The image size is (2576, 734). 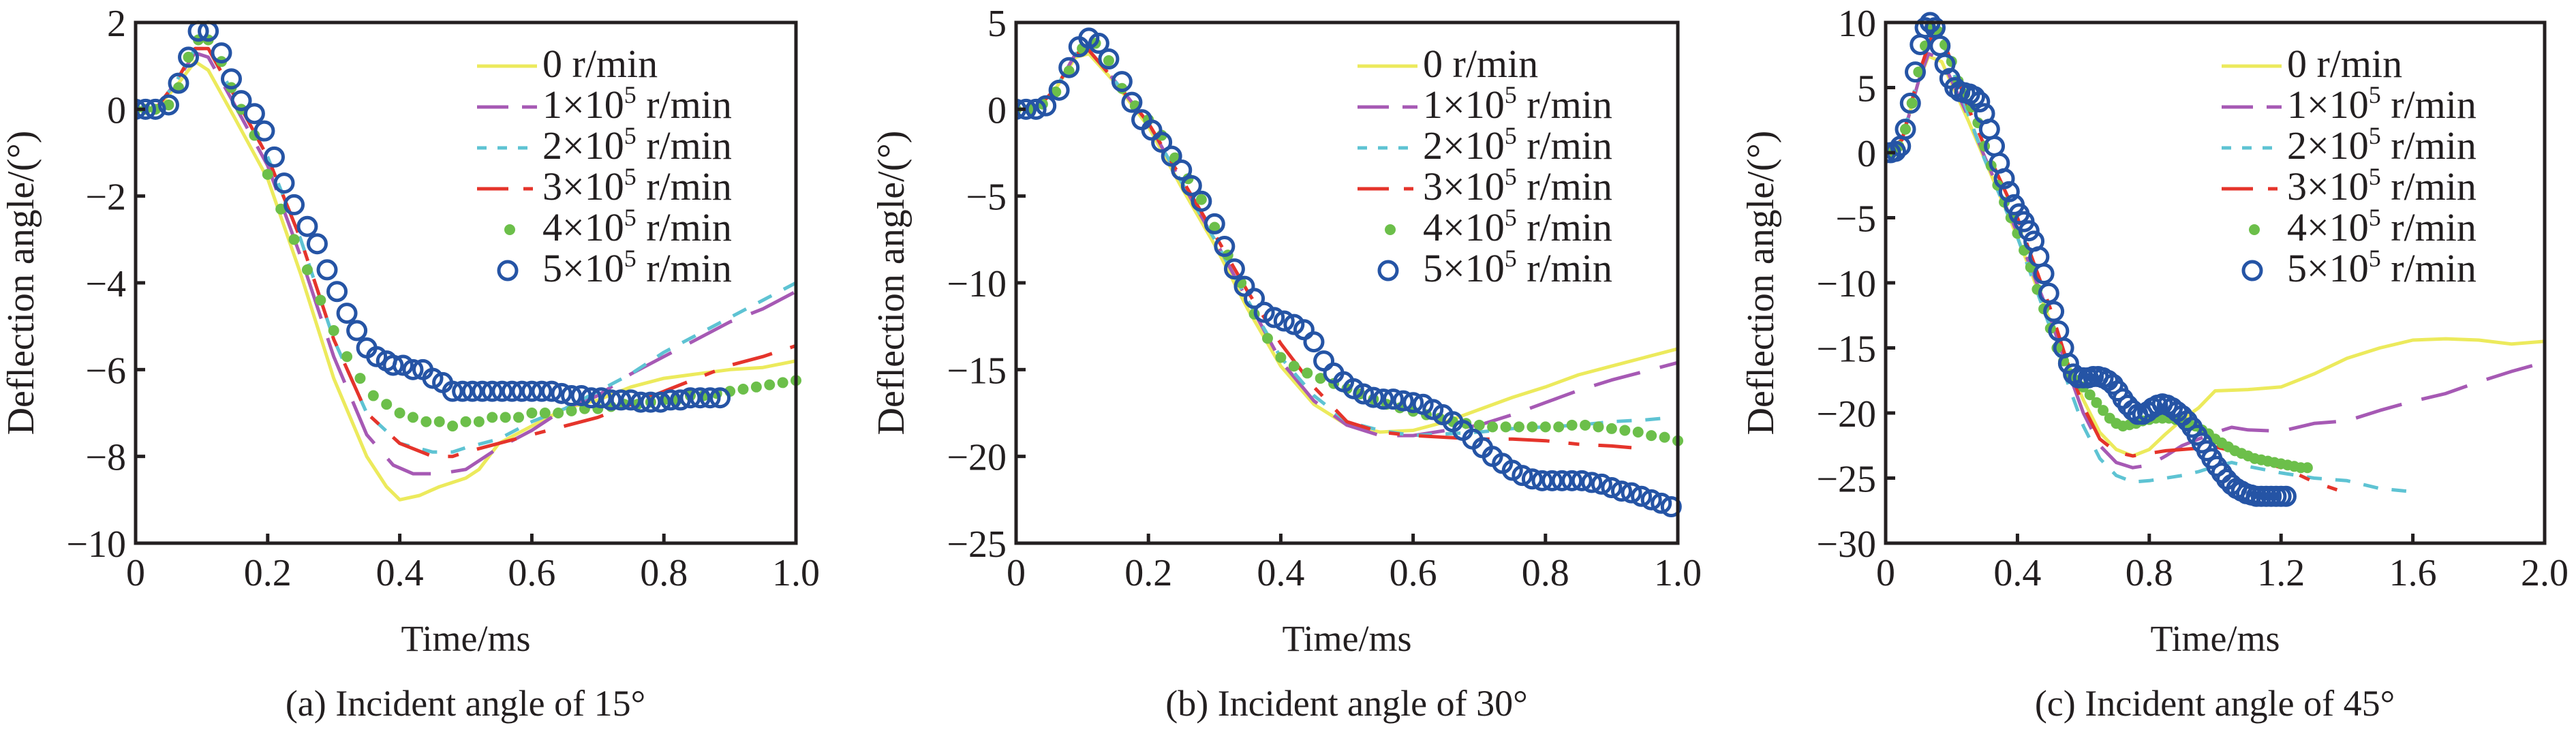 What do you see at coordinates (1846, 349) in the screenshot?
I see `y-tick-label: −15` at bounding box center [1846, 349].